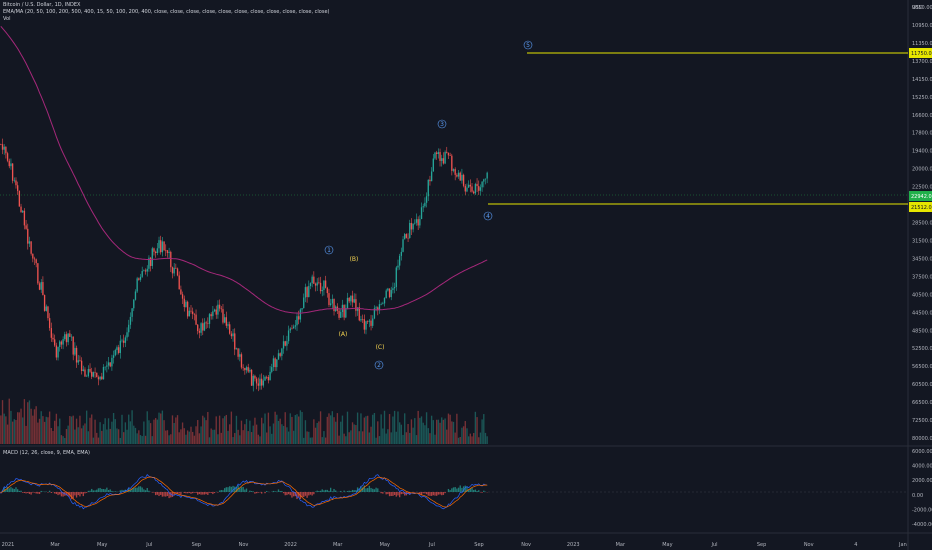 Image resolution: width=932 pixels, height=550 pixels. Describe the element at coordinates (343, 334) in the screenshot. I see `wave-label: (A)` at that location.